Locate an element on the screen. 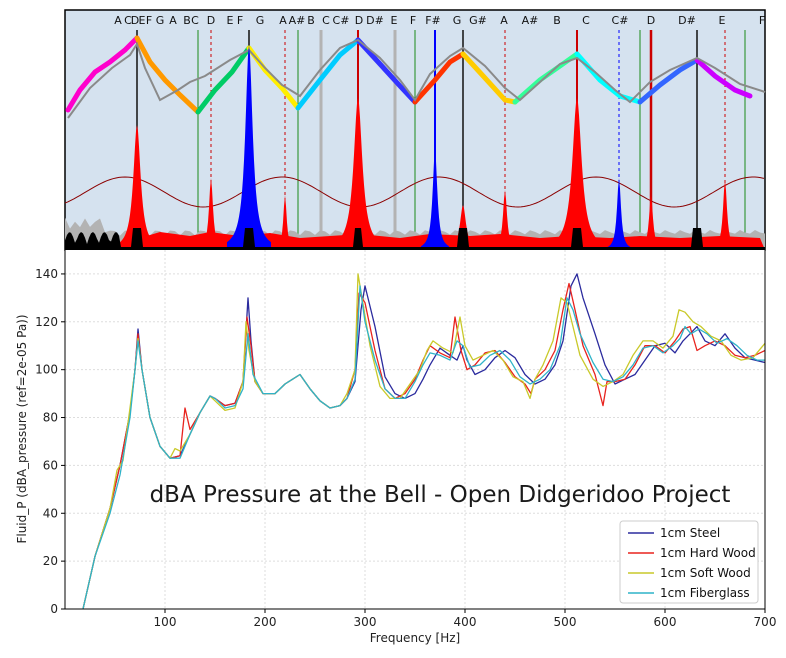 This screenshot has width=786, height=658. y-tick-label: 120 is located at coordinates (46, 322).